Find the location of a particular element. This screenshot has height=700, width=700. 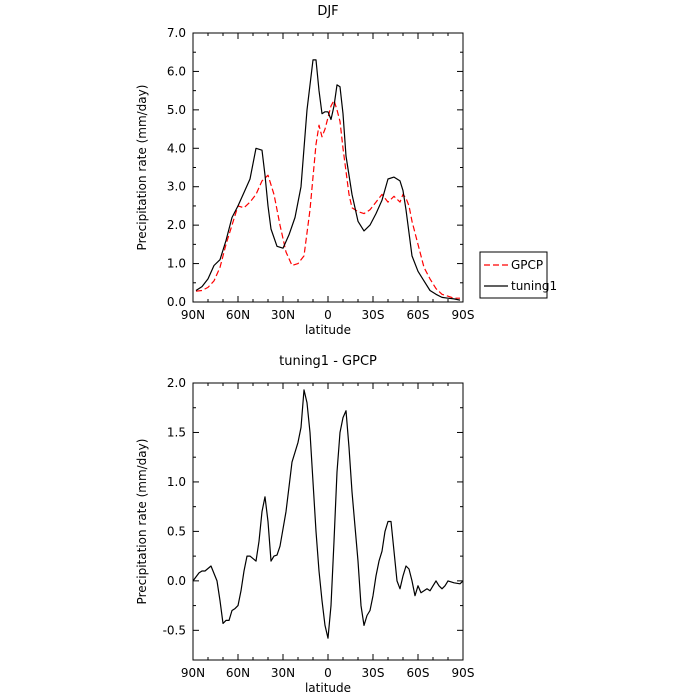

series-line-tuning1 is located at coordinates (328, 180).